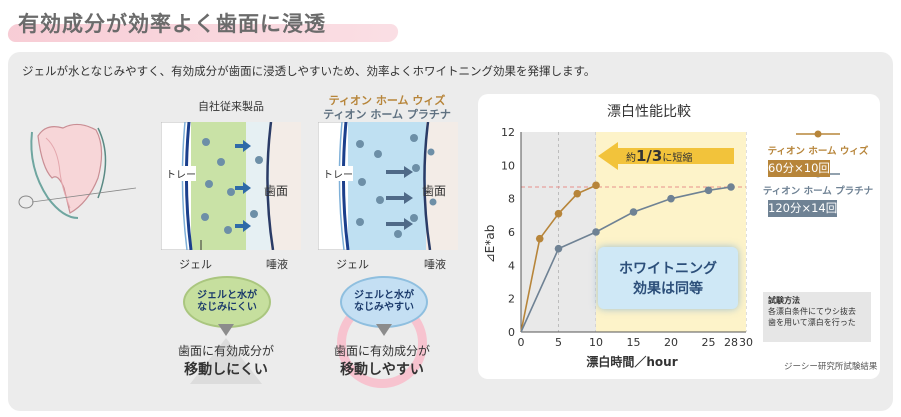 The image size is (901, 417). Describe the element at coordinates (231, 106) in the screenshot. I see `conventional-title: 自社従来製品` at that location.